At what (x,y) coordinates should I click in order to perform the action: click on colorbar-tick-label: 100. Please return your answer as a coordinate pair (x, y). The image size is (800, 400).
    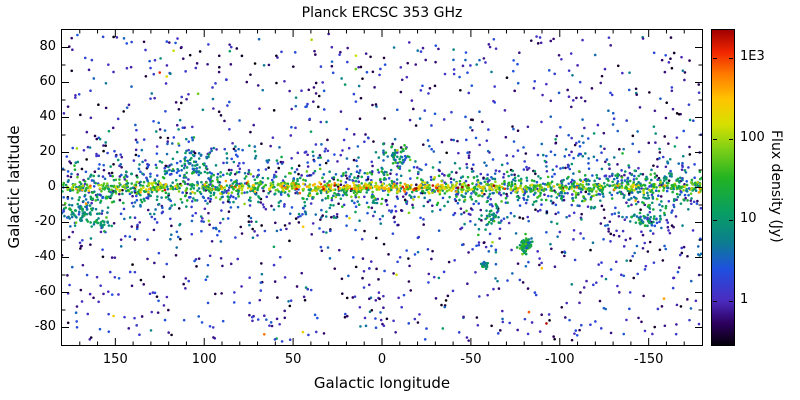
    Looking at the image, I should click on (752, 138).